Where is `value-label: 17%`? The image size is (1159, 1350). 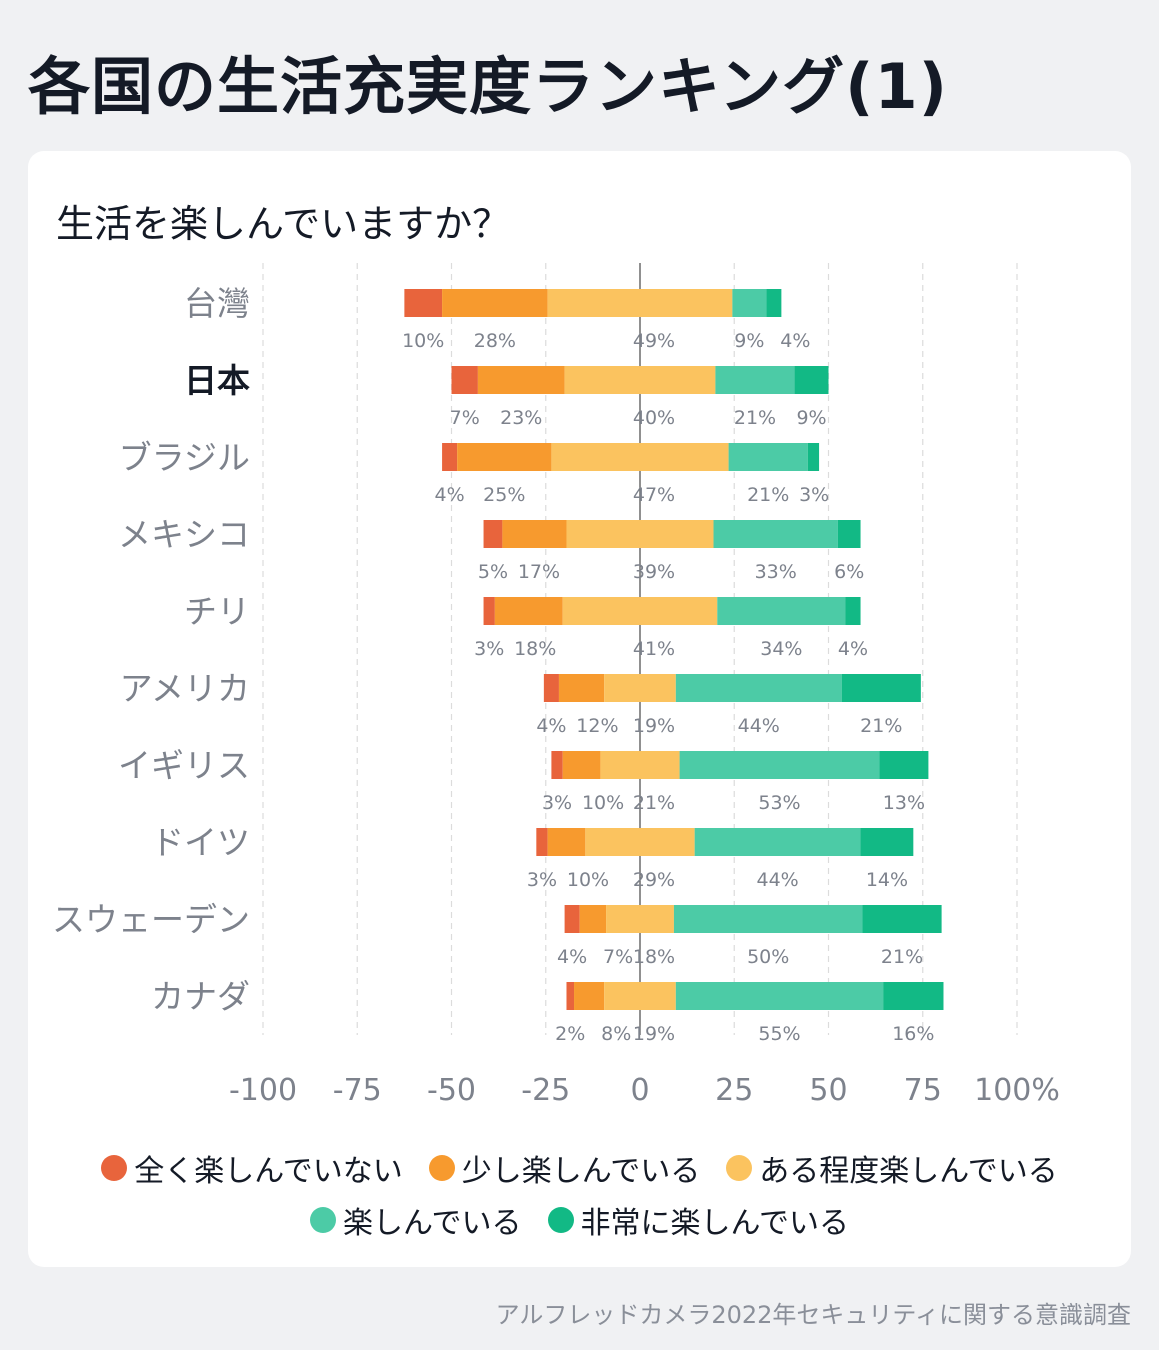 value-label: 17% is located at coordinates (539, 572).